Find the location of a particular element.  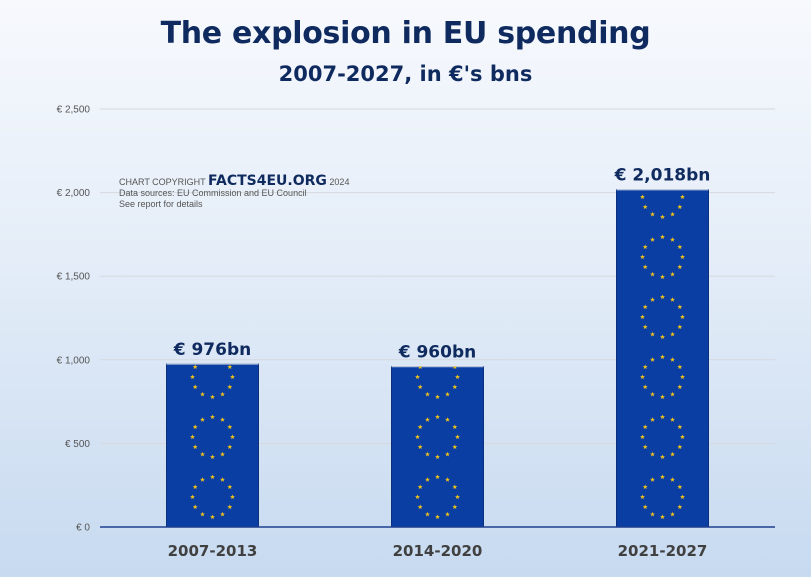

copyright-brand: FACTS4EU.ORG is located at coordinates (267, 181).